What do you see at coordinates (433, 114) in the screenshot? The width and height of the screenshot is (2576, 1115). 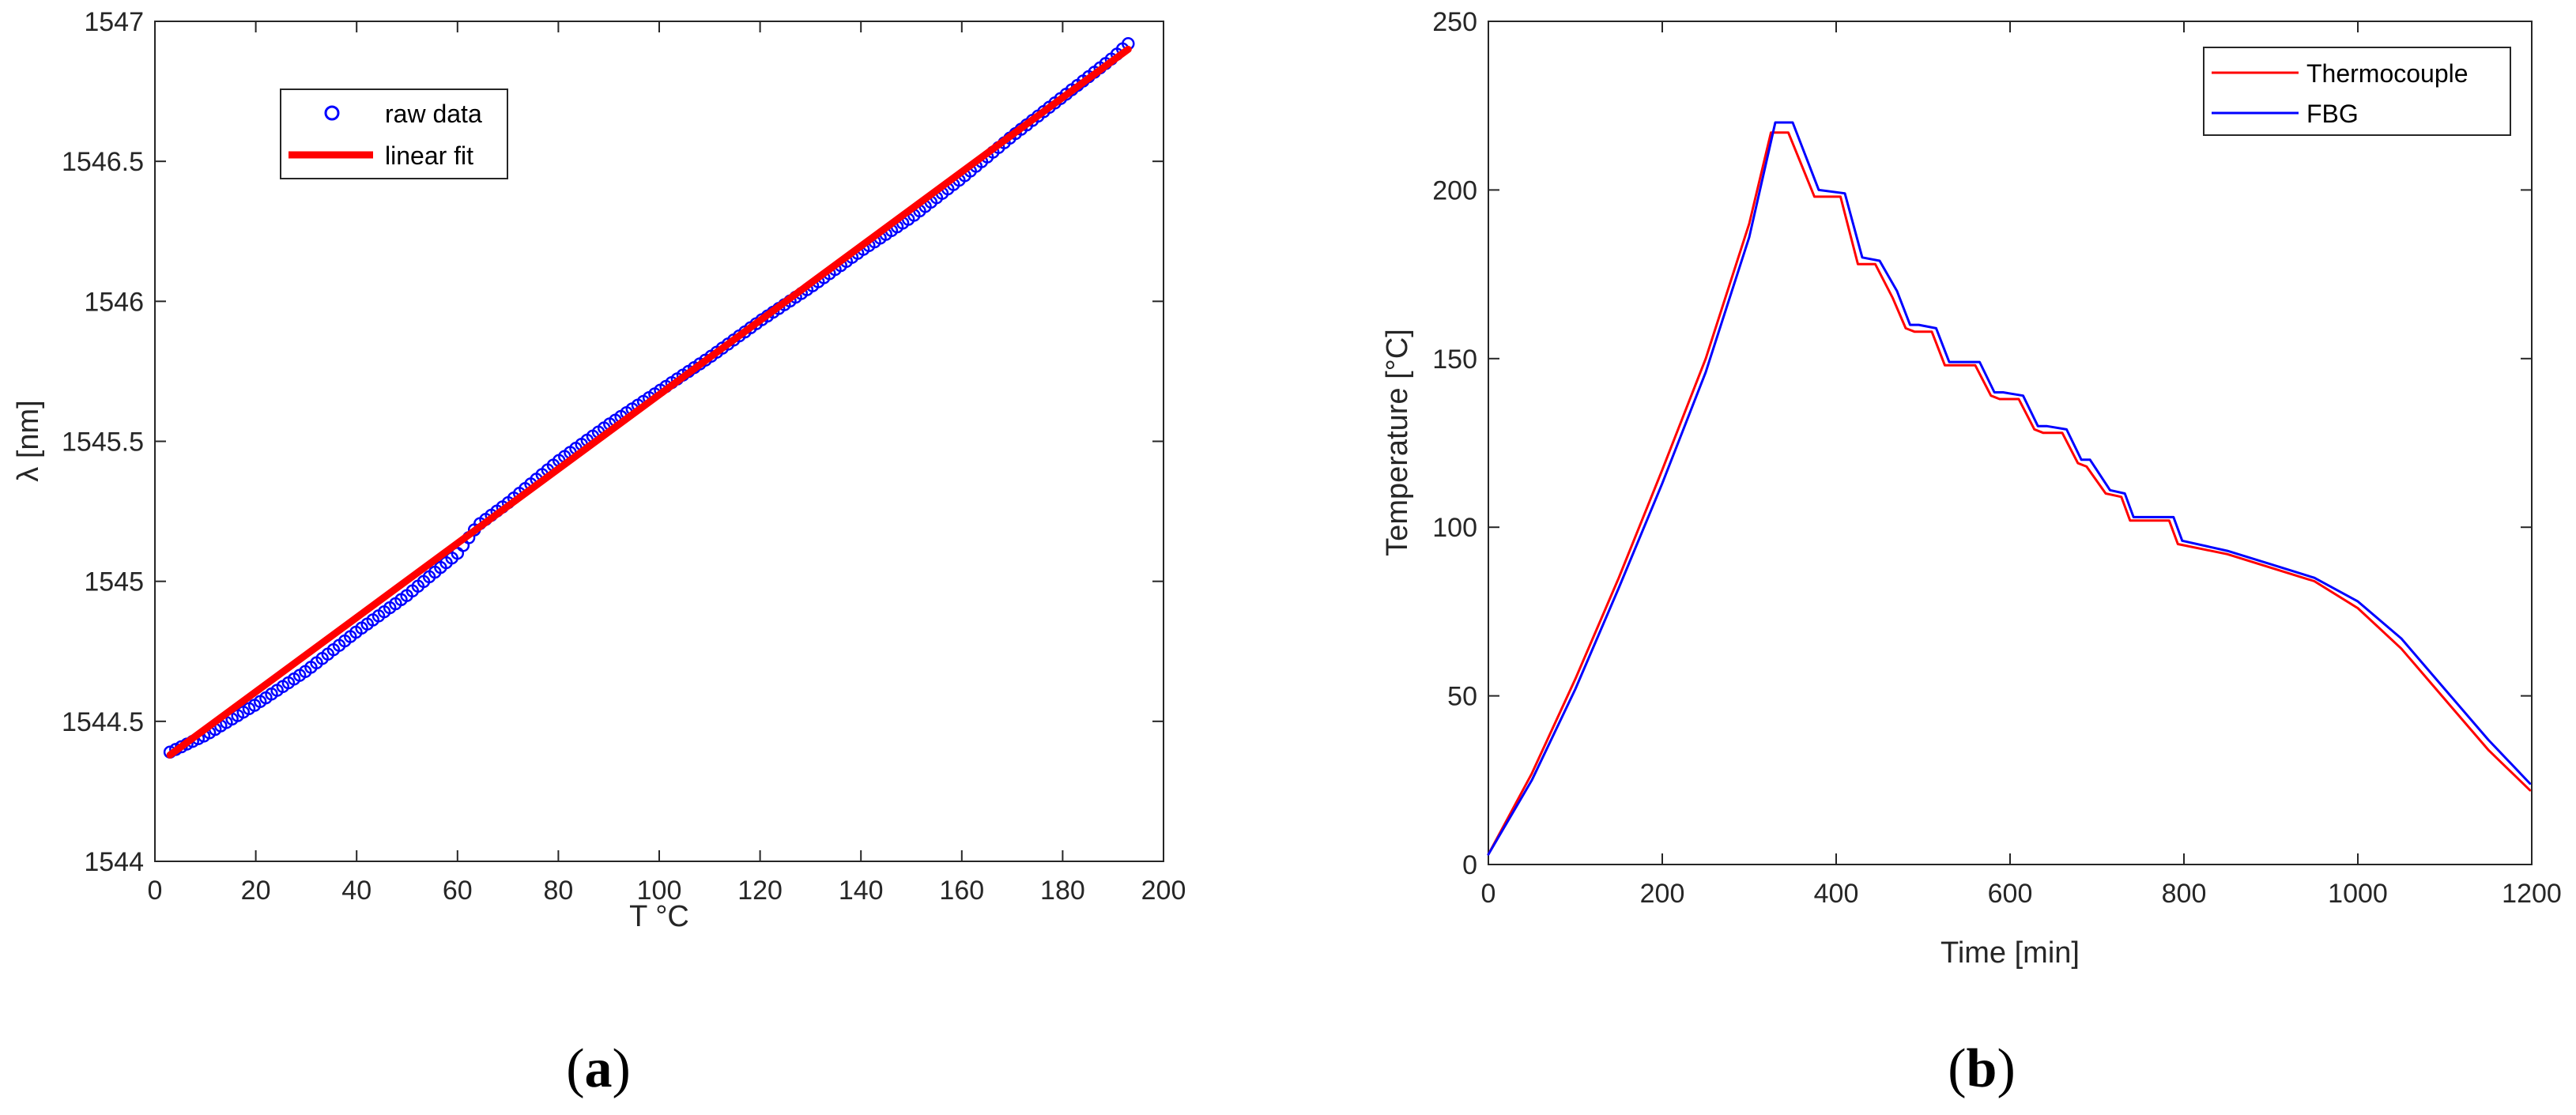 I see `legend-label-raw-data: raw data` at bounding box center [433, 114].